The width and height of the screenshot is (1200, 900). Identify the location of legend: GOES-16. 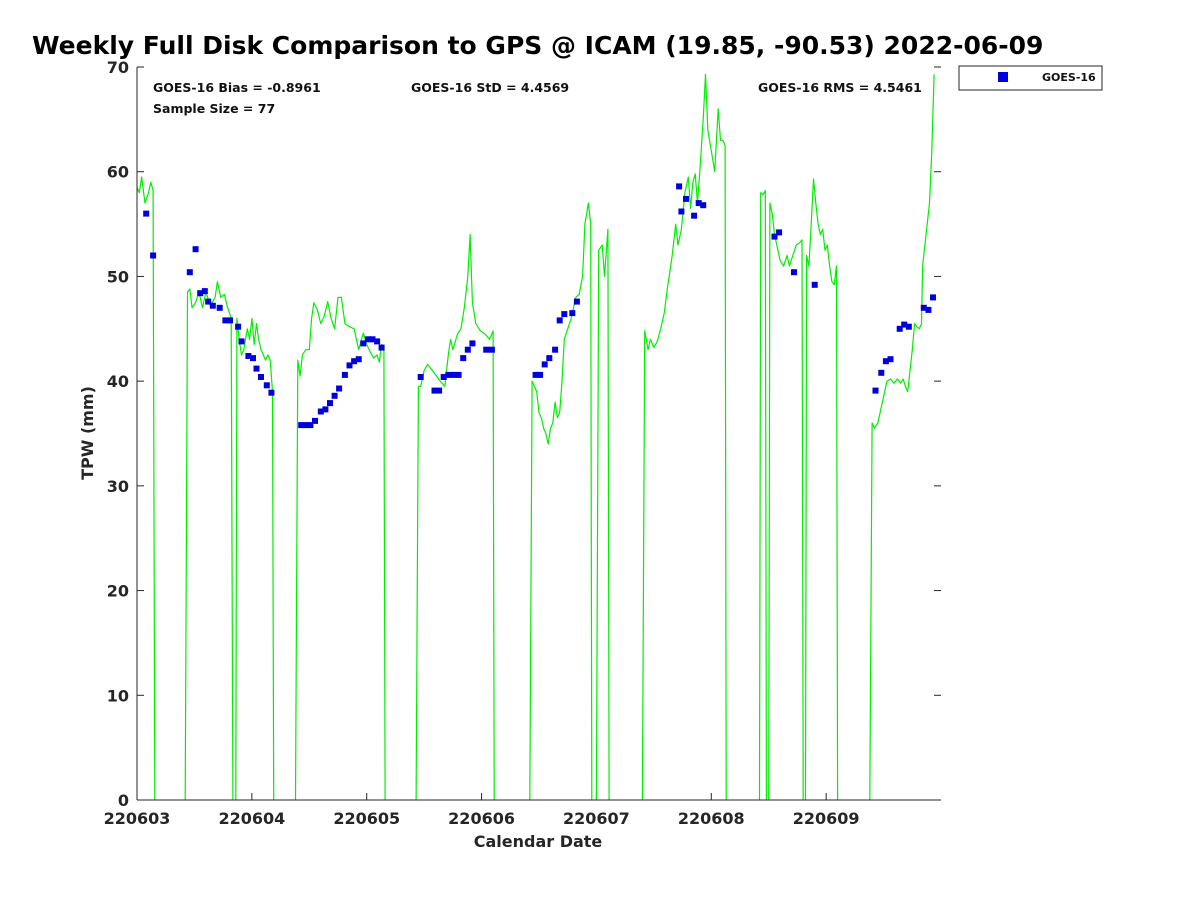
(1030, 78).